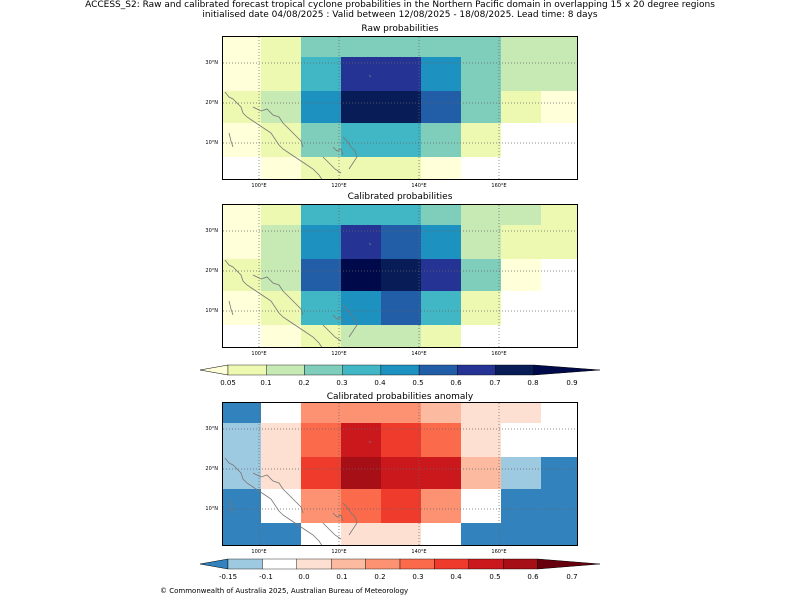 Image resolution: width=800 pixels, height=600 pixels. Describe the element at coordinates (211, 429) in the screenshot. I see `lat-label-30n: 30°N` at that location.